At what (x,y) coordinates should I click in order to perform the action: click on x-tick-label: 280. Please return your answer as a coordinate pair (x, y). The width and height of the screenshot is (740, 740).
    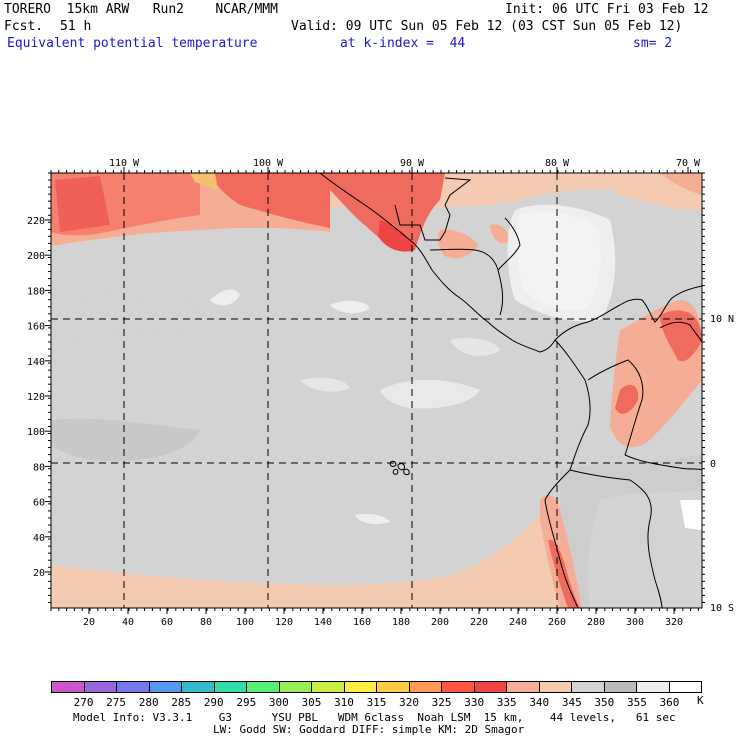
    Looking at the image, I should click on (596, 622).